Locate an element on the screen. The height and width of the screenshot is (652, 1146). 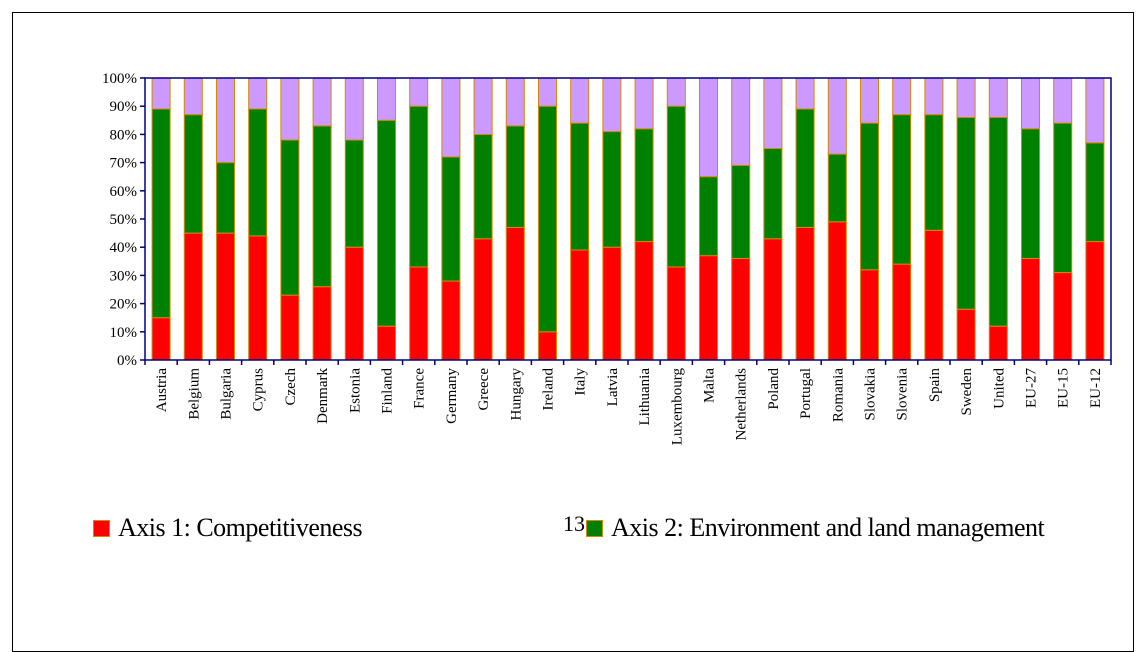
bar-segment-denmark-series3 is located at coordinates (322, 102).